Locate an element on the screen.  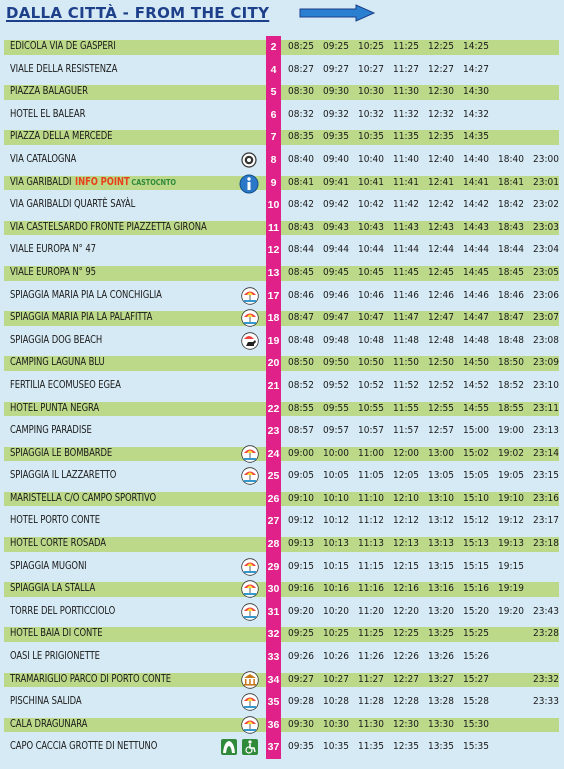
departure-time: 15:27 is located at coordinates (476, 679).